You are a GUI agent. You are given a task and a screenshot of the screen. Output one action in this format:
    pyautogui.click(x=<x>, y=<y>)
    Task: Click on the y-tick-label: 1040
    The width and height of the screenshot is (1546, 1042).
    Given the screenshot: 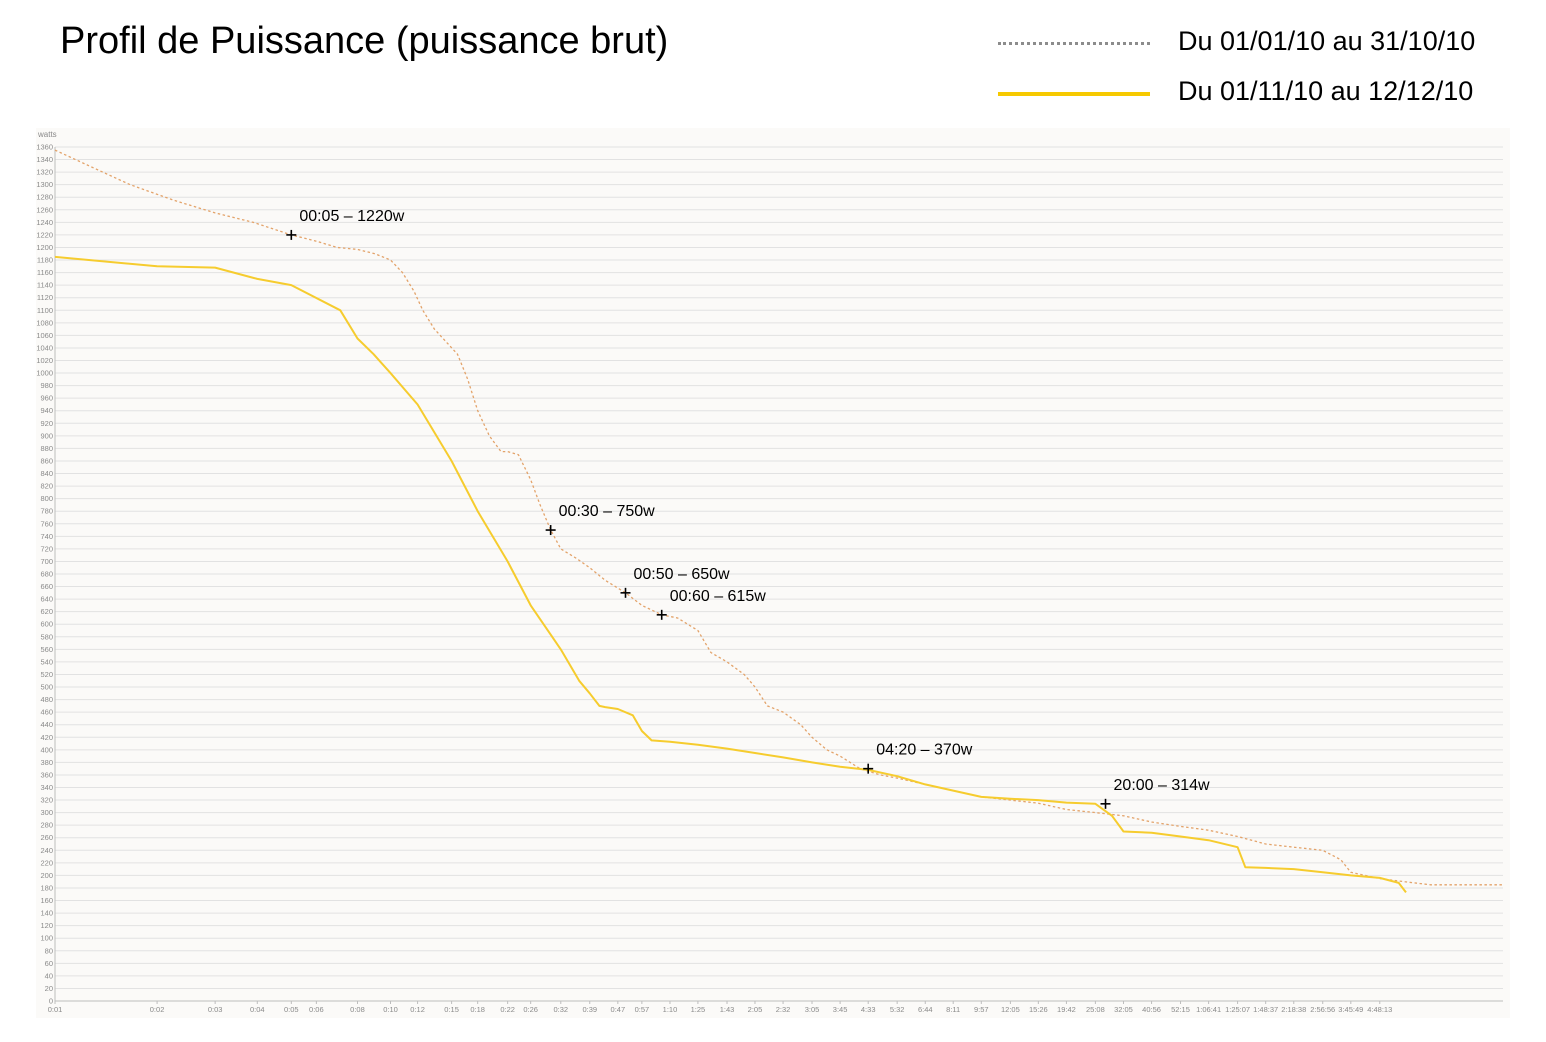 What is the action you would take?
    pyautogui.click(x=44, y=347)
    